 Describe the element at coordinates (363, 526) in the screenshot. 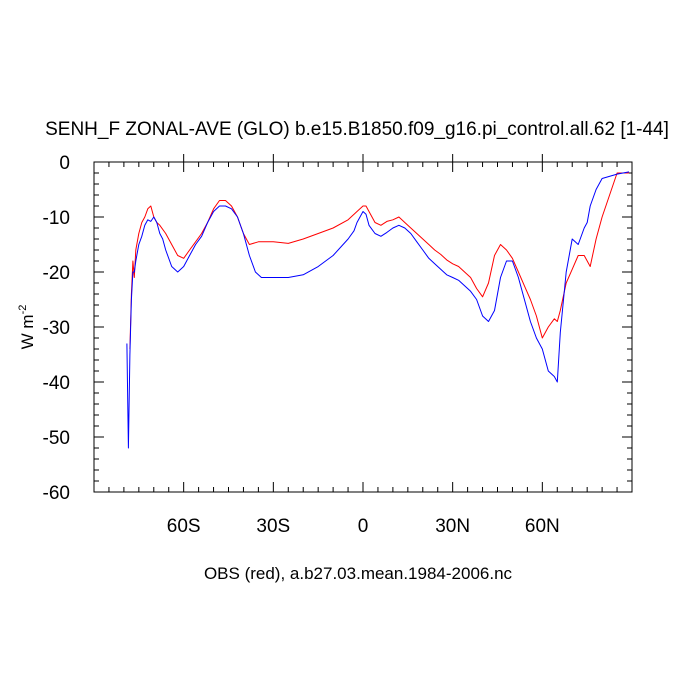

I see `x-tick-label: 0` at that location.